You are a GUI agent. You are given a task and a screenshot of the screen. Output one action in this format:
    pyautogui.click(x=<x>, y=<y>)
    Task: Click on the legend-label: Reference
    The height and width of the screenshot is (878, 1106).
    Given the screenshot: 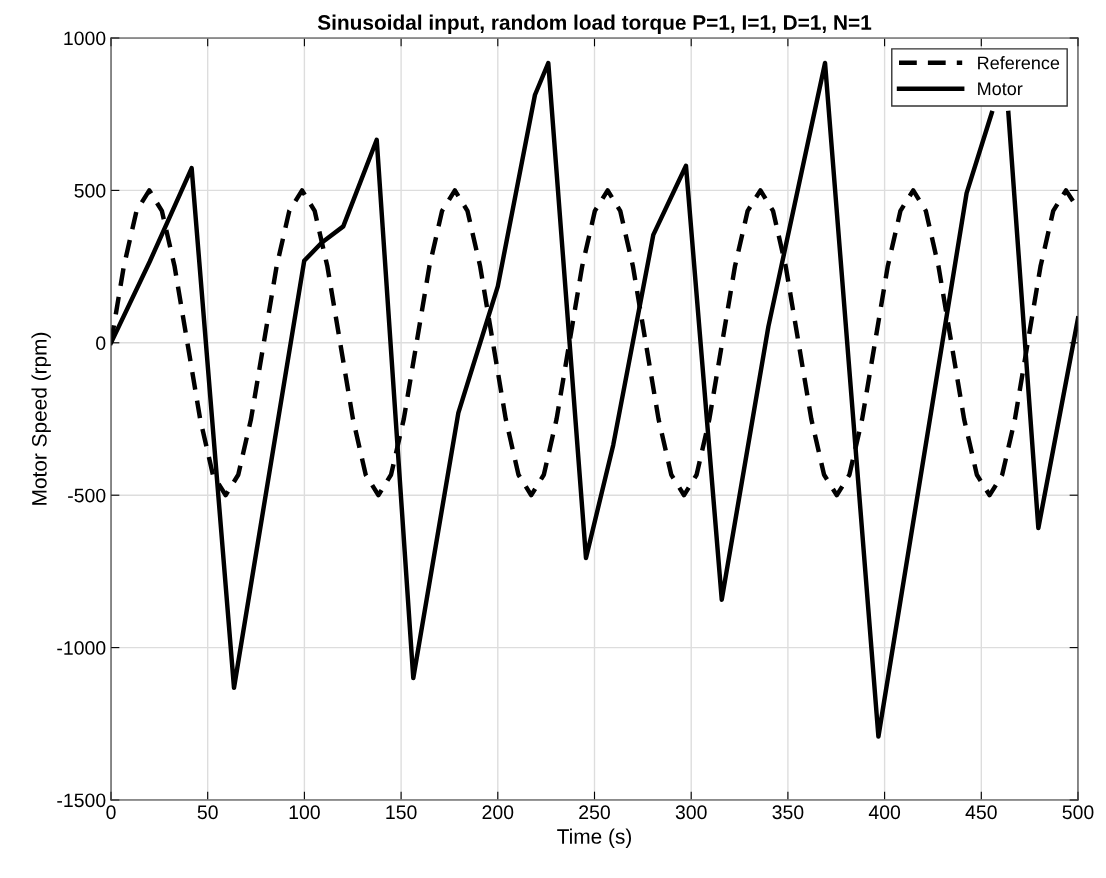 What is the action you would take?
    pyautogui.click(x=1019, y=63)
    